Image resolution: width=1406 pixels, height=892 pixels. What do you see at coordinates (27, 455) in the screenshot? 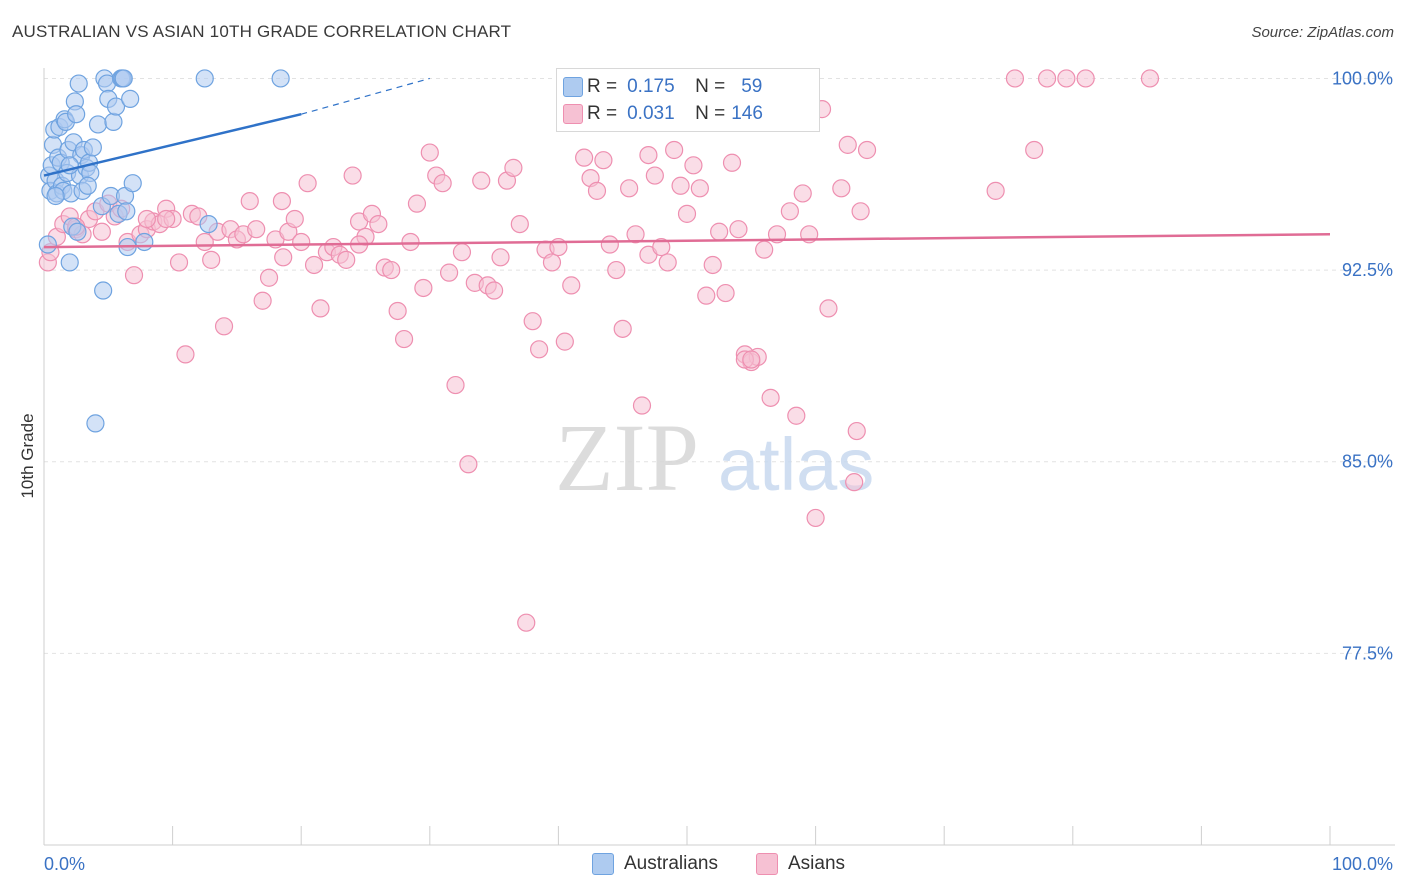
I see `y-axis-label: 10th Grade` at bounding box center [27, 455].